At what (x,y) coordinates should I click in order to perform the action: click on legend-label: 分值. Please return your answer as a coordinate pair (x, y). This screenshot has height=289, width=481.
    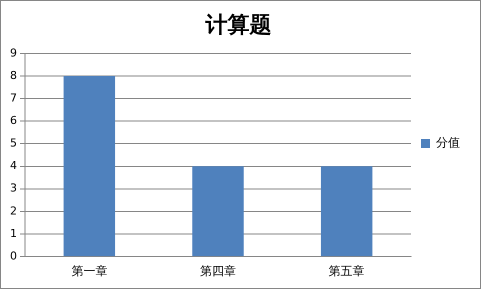
    Looking at the image, I should click on (448, 143).